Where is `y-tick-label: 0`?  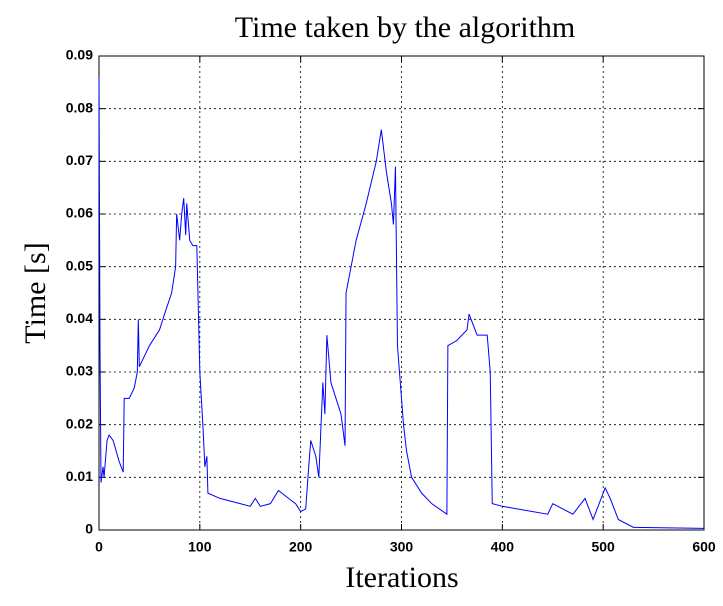 y-tick-label: 0 is located at coordinates (89, 529).